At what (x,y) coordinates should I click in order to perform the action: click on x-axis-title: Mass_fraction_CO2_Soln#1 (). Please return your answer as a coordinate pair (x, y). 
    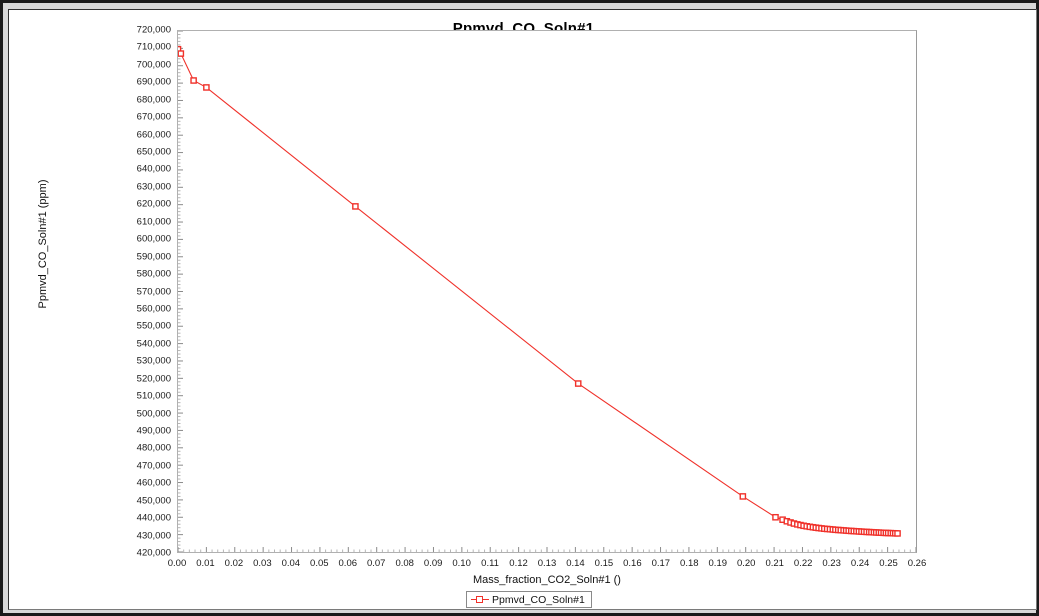
    Looking at the image, I should click on (547, 580).